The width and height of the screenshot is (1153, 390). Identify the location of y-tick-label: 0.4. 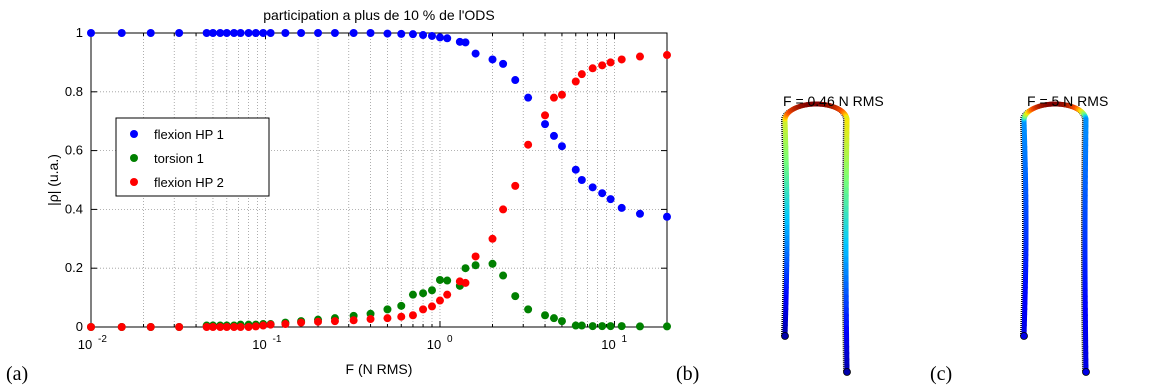
(74, 208).